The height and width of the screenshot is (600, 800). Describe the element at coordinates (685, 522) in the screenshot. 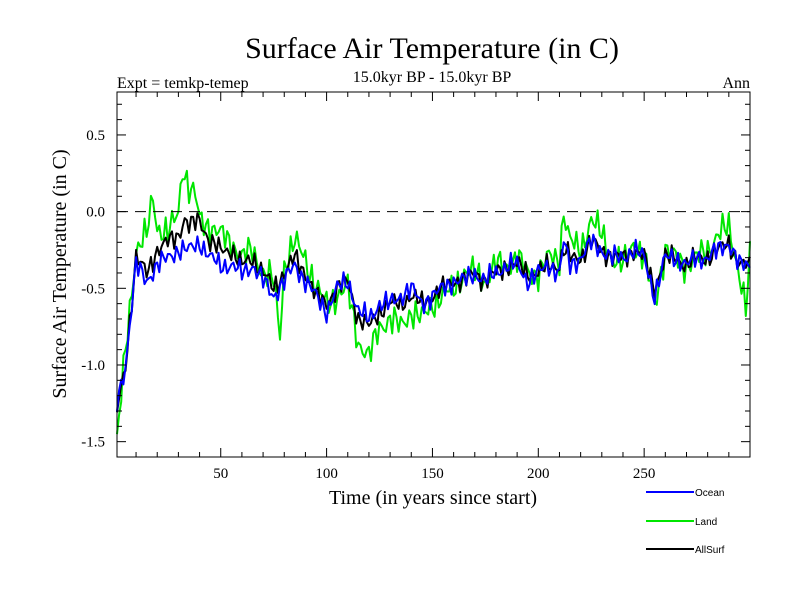

I see `legend: Ocean Land AllSurf` at that location.